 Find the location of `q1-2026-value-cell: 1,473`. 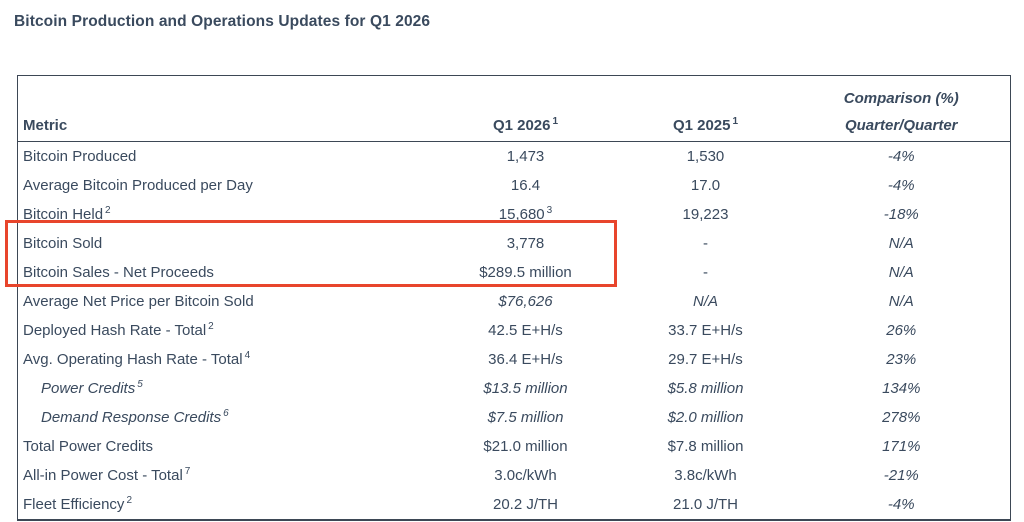

q1-2026-value-cell: 1,473 is located at coordinates (526, 157).